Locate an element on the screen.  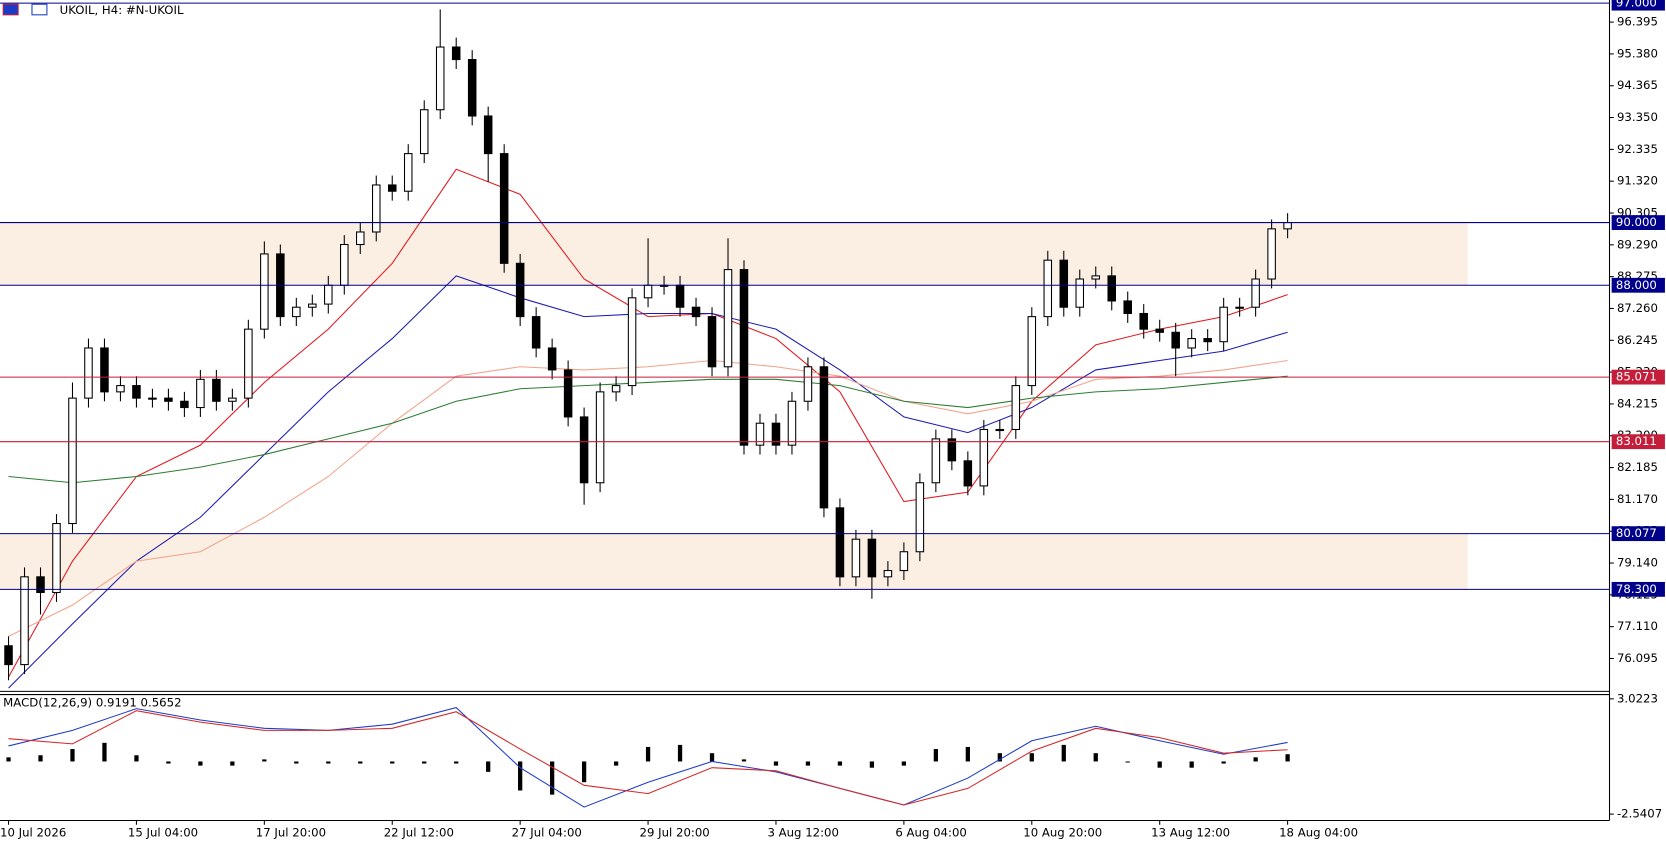
level-label: 90.000 is located at coordinates (1636, 222).